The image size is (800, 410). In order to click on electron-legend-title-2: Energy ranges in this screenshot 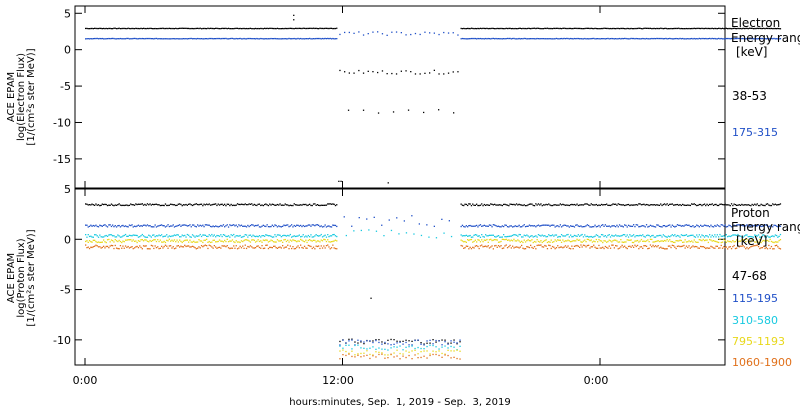, I will do `click(765, 38)`.